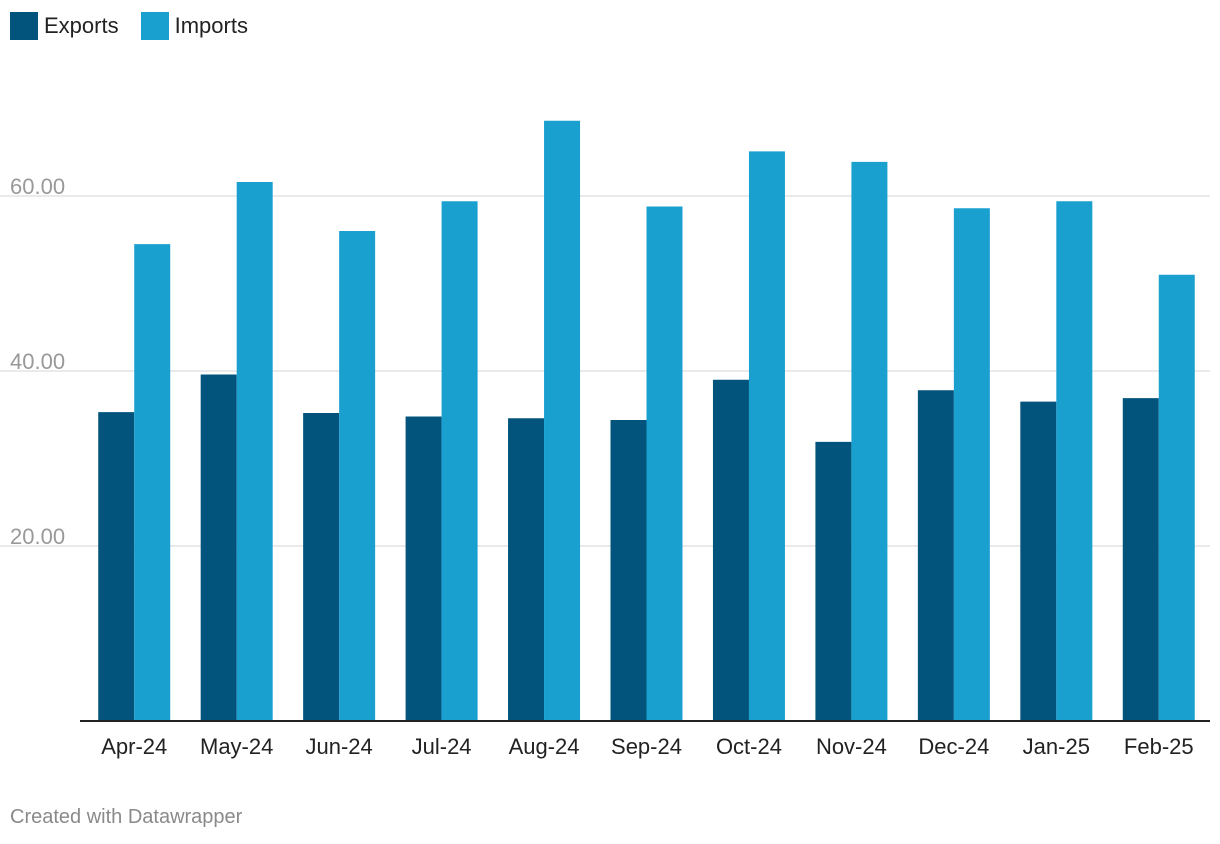 The width and height of the screenshot is (1220, 844). I want to click on legend-item-exports: Exports, so click(64, 26).